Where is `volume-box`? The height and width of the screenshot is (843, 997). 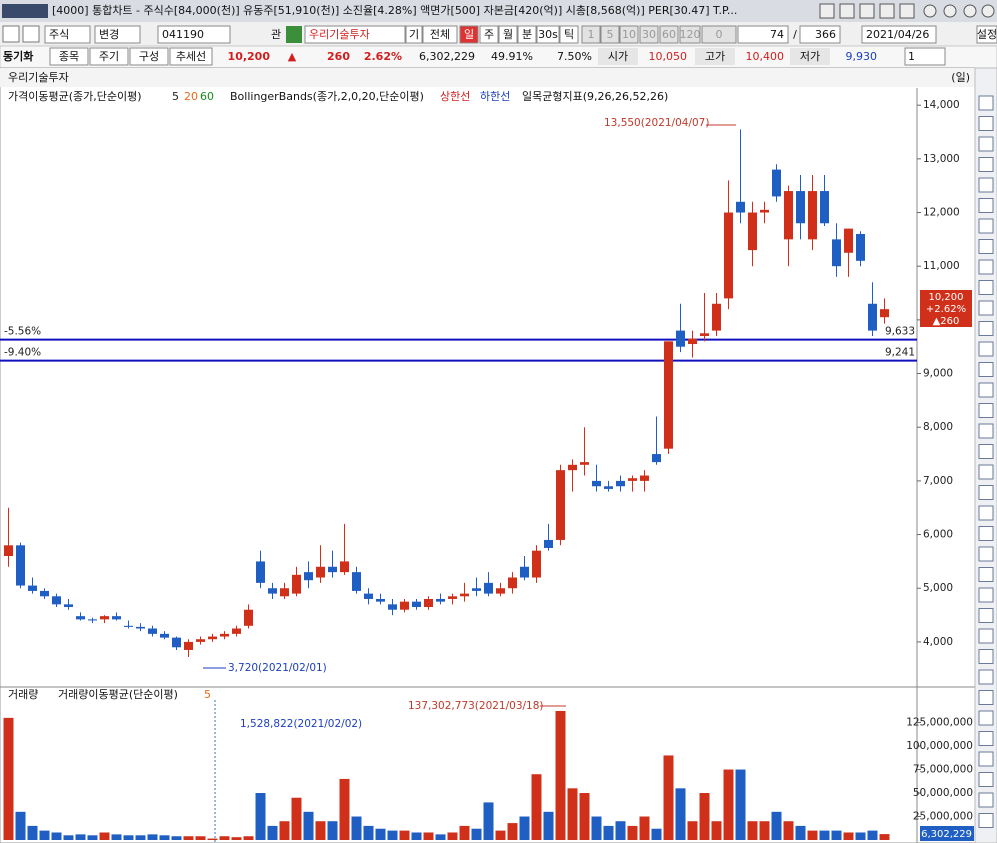
volume-box is located at coordinates (947, 833).